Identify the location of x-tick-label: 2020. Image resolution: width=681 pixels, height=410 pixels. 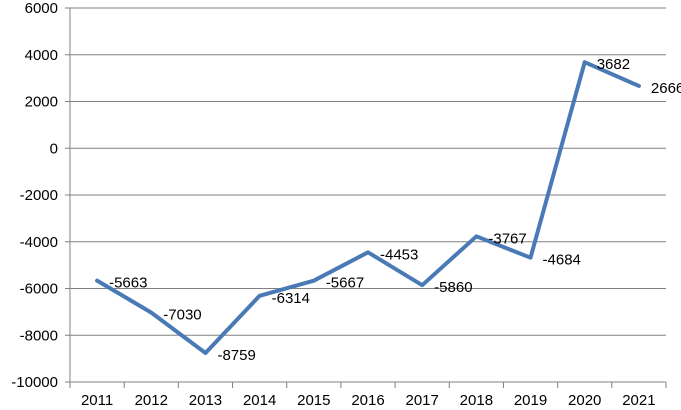
(584, 400).